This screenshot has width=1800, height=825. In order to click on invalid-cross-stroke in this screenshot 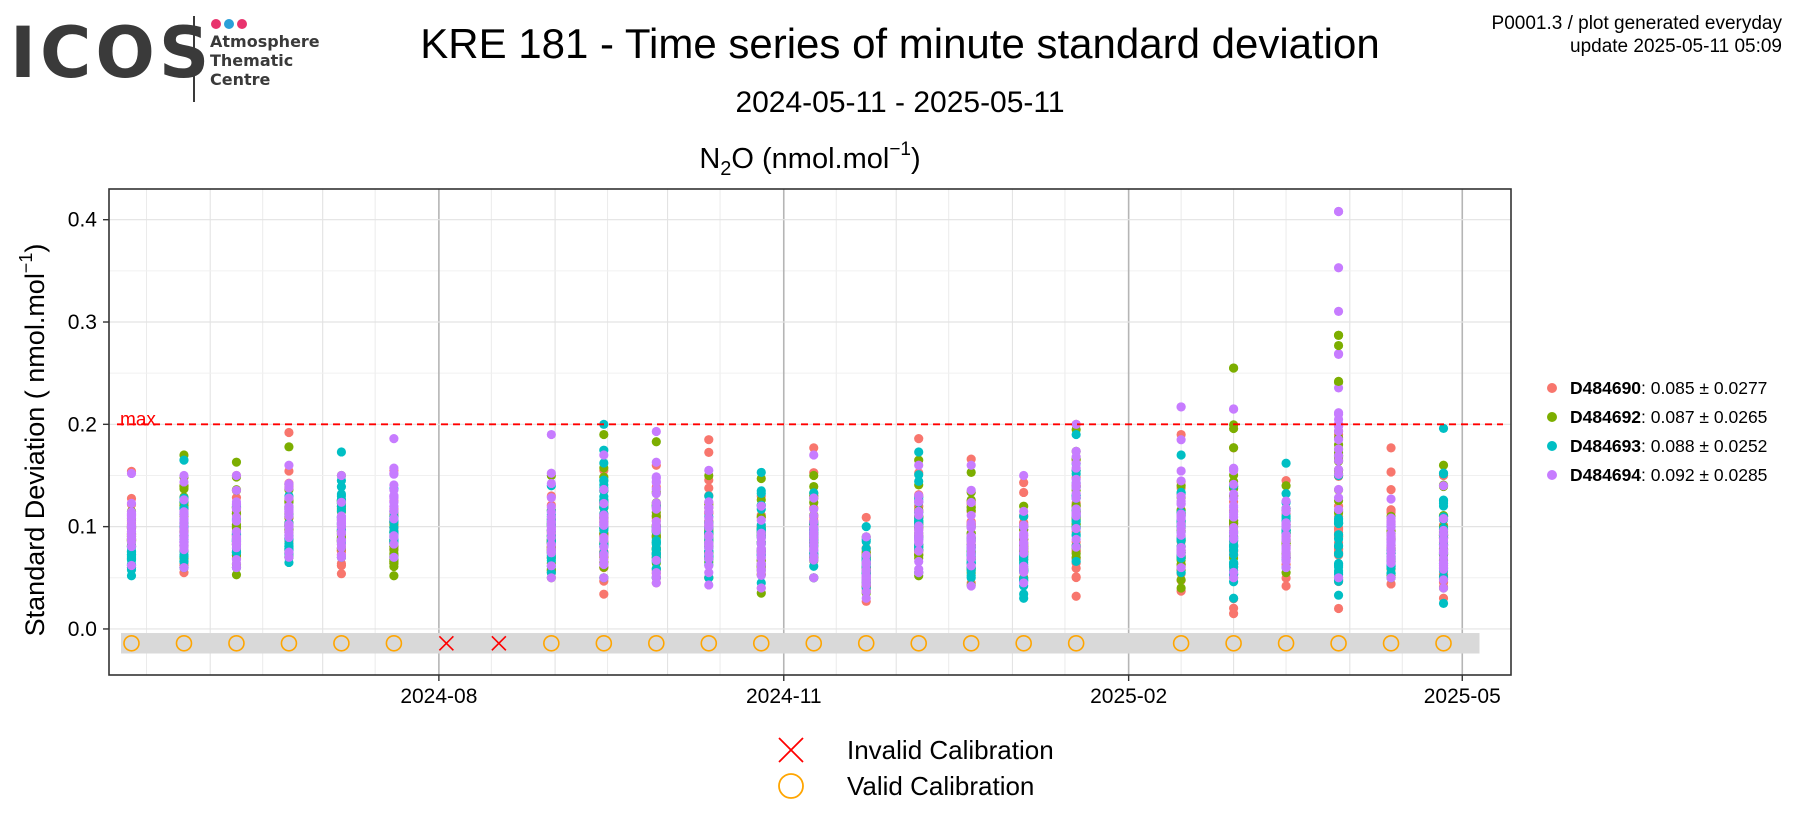, I will do `click(446, 643)`.